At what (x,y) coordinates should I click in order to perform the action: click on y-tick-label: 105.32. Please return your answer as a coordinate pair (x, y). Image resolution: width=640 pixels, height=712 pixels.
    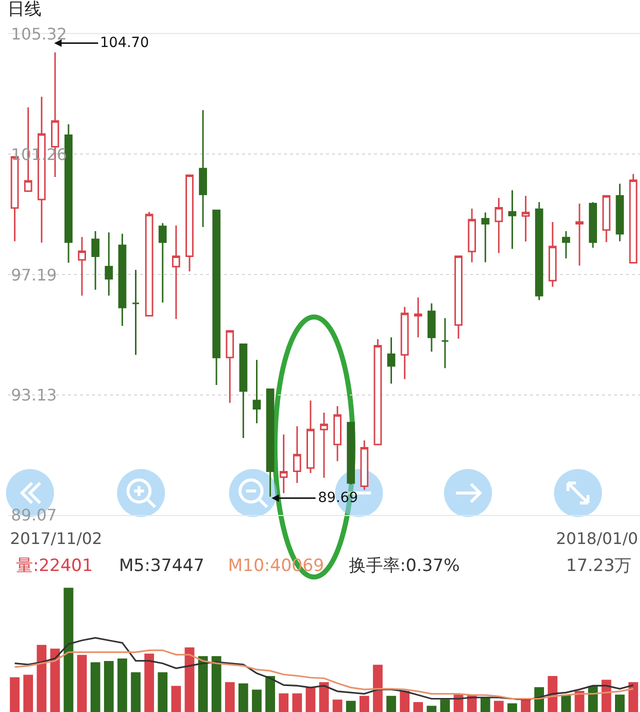
    Looking at the image, I should click on (39, 34).